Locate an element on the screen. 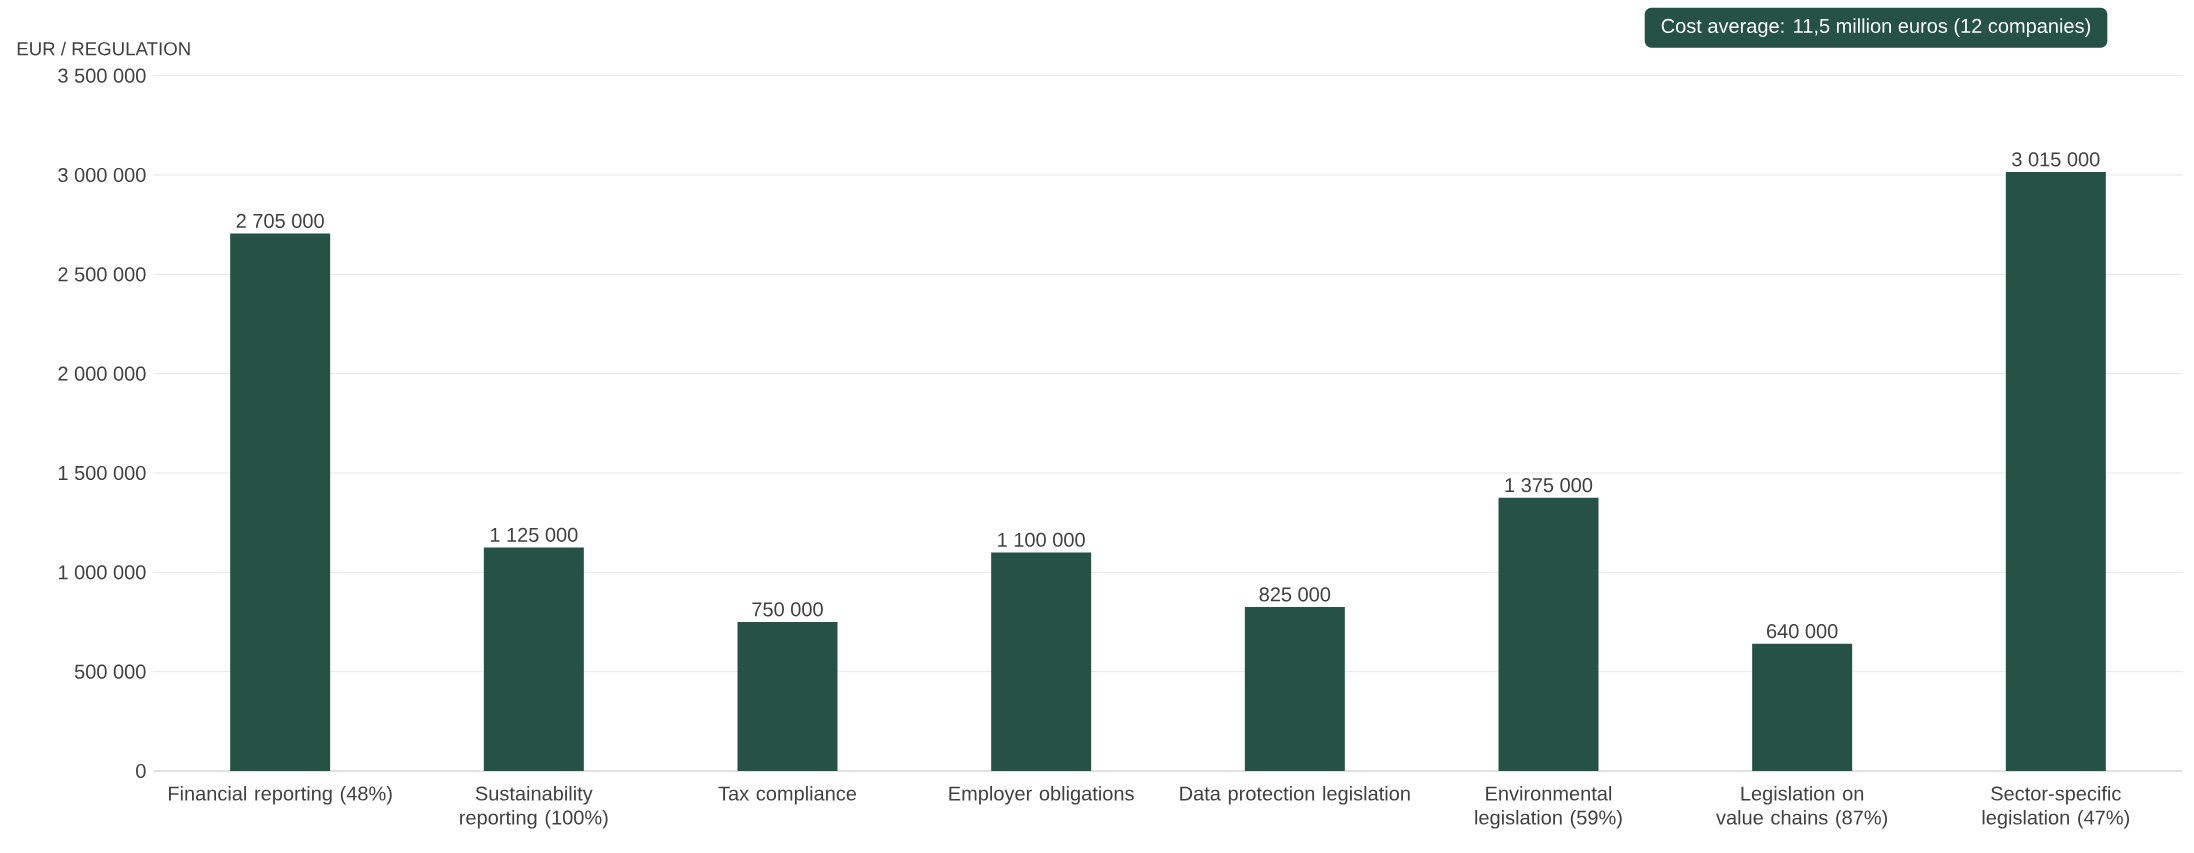  data-label: 1 375 000 is located at coordinates (1549, 485).